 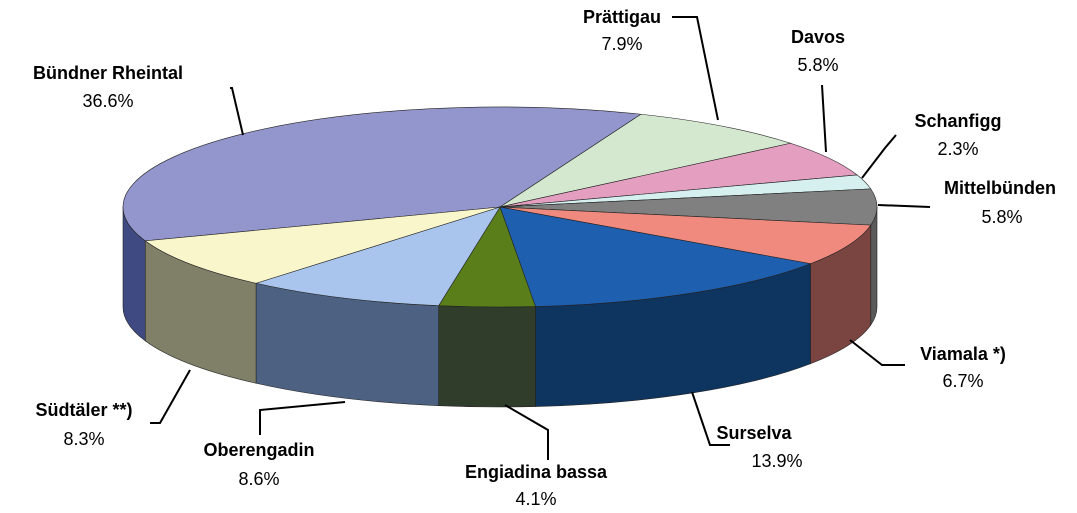 I want to click on value-label: 13.9%, so click(x=776, y=461).